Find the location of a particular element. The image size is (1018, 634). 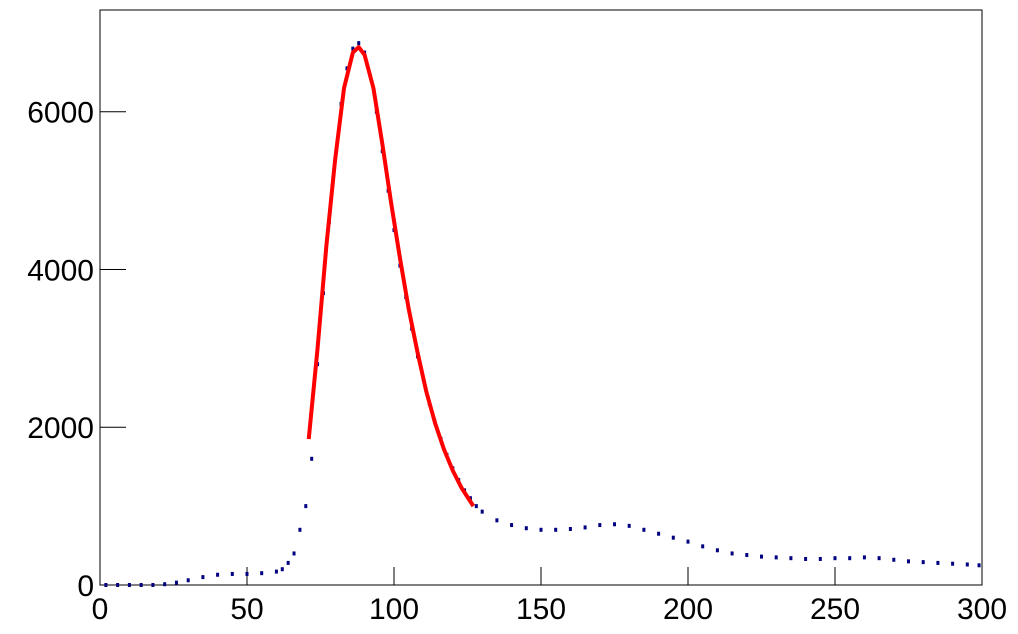

x-tick-label: 50 is located at coordinates (246, 609).